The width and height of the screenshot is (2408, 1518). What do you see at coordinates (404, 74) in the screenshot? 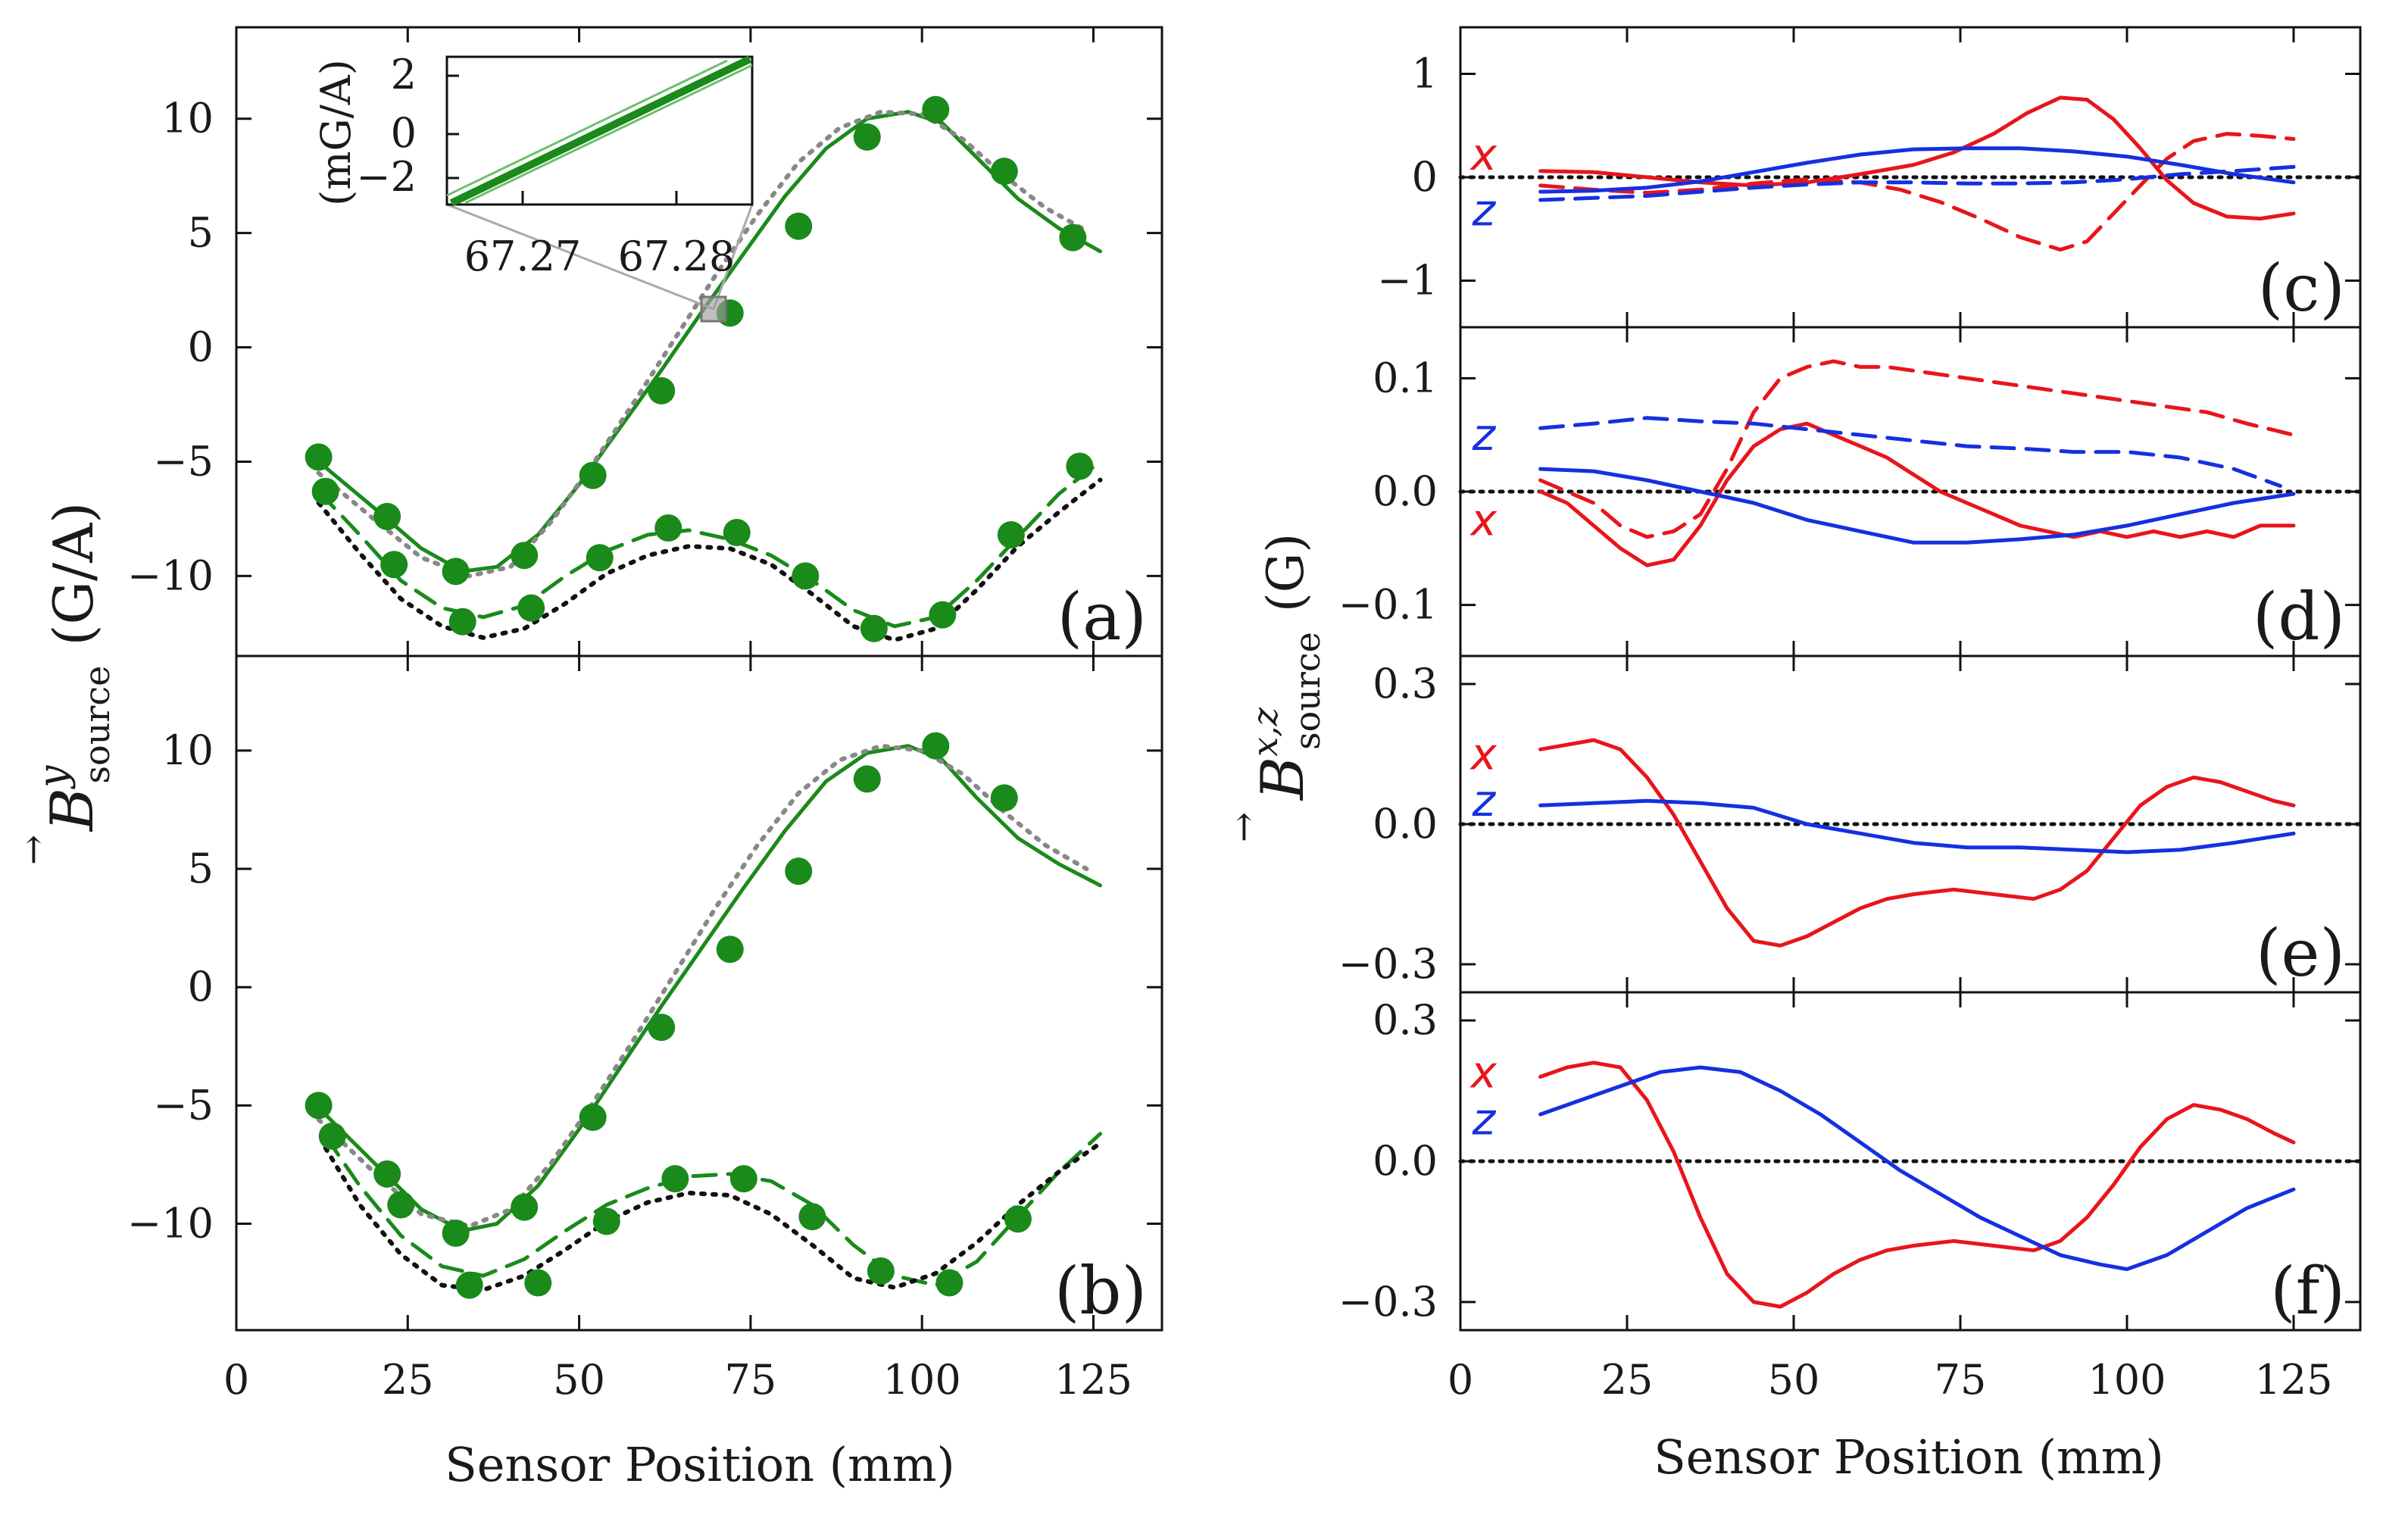
I see `inset-ytick-label-1: 2` at bounding box center [404, 74].